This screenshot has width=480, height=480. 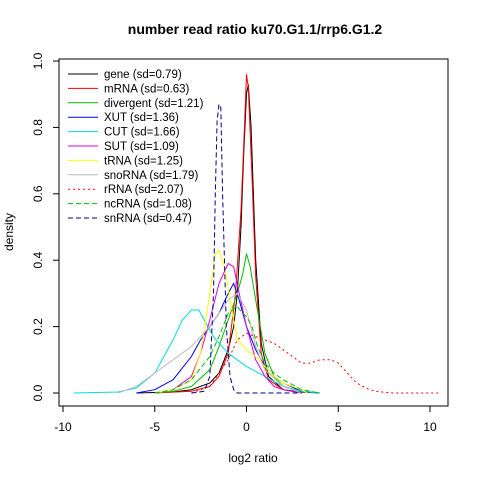 I want to click on x-tick-label: 5, so click(x=338, y=427).